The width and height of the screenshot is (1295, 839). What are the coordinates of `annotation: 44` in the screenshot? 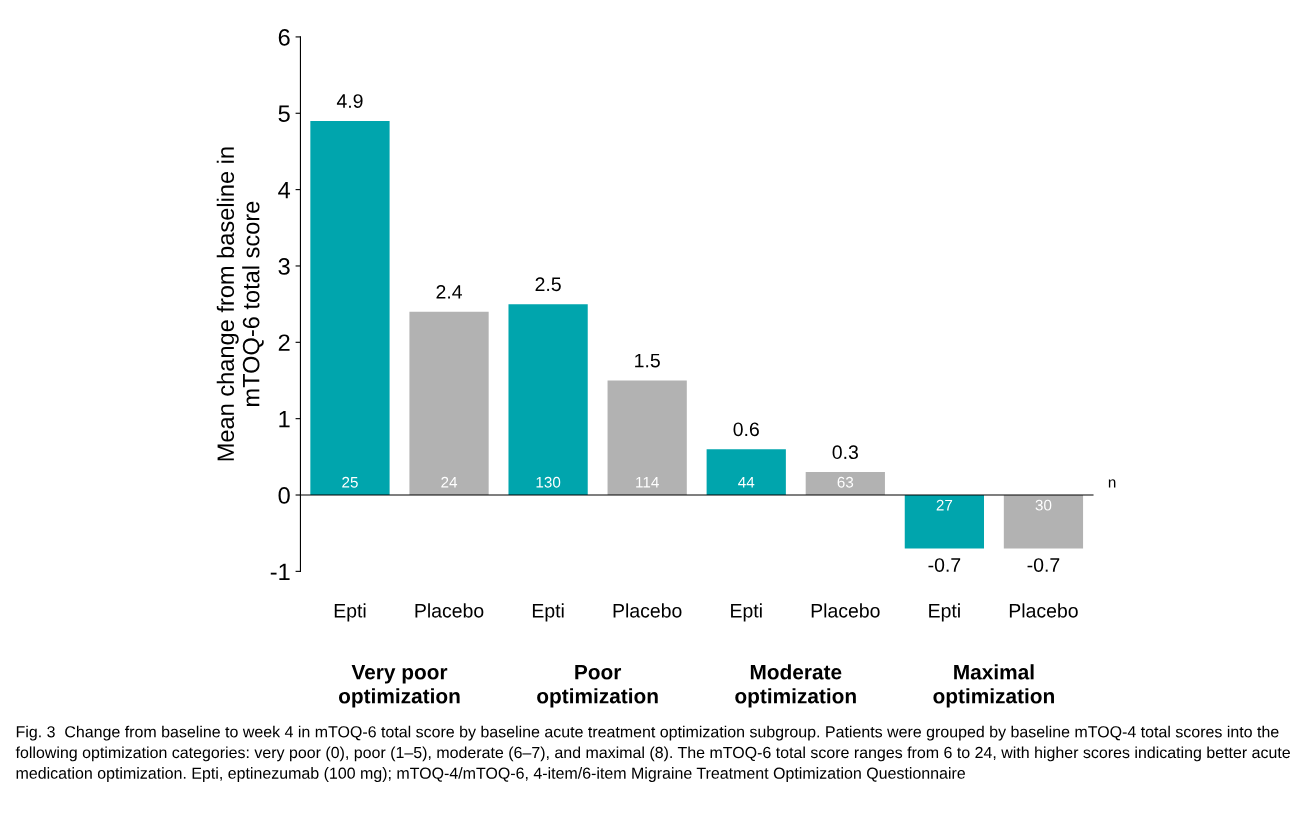 It's located at (746, 482).